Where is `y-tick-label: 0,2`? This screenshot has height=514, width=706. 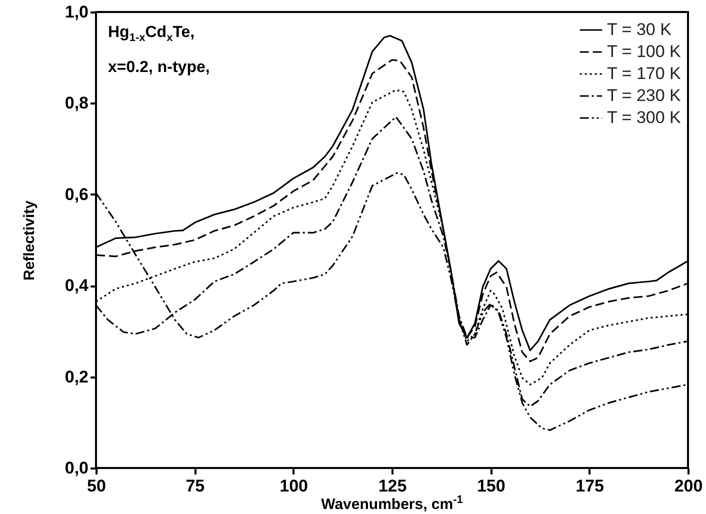
y-tick-label: 0,2 is located at coordinates (76, 376).